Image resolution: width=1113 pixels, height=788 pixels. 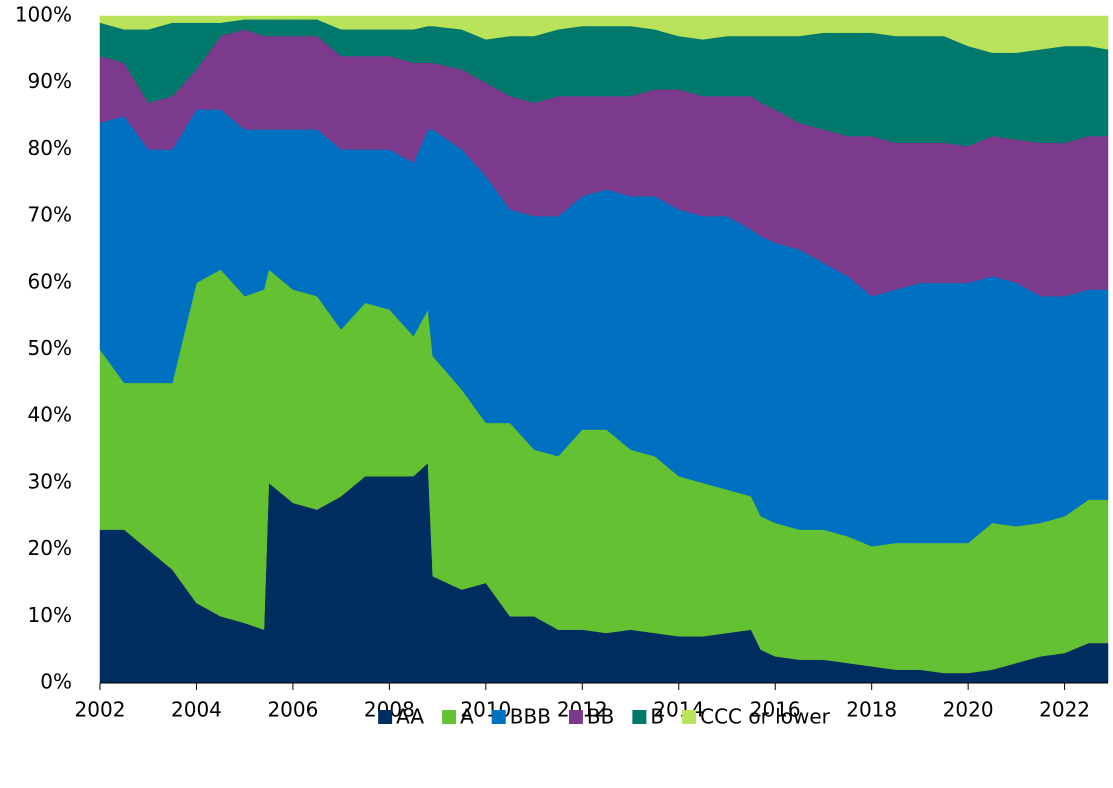 What do you see at coordinates (196, 710) in the screenshot?
I see `x-tick-label: 2004` at bounding box center [196, 710].